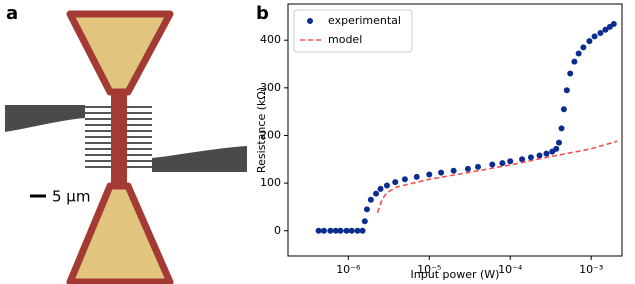  Describe the element at coordinates (270, 39) in the screenshot. I see `y-tick-label: 400` at that location.